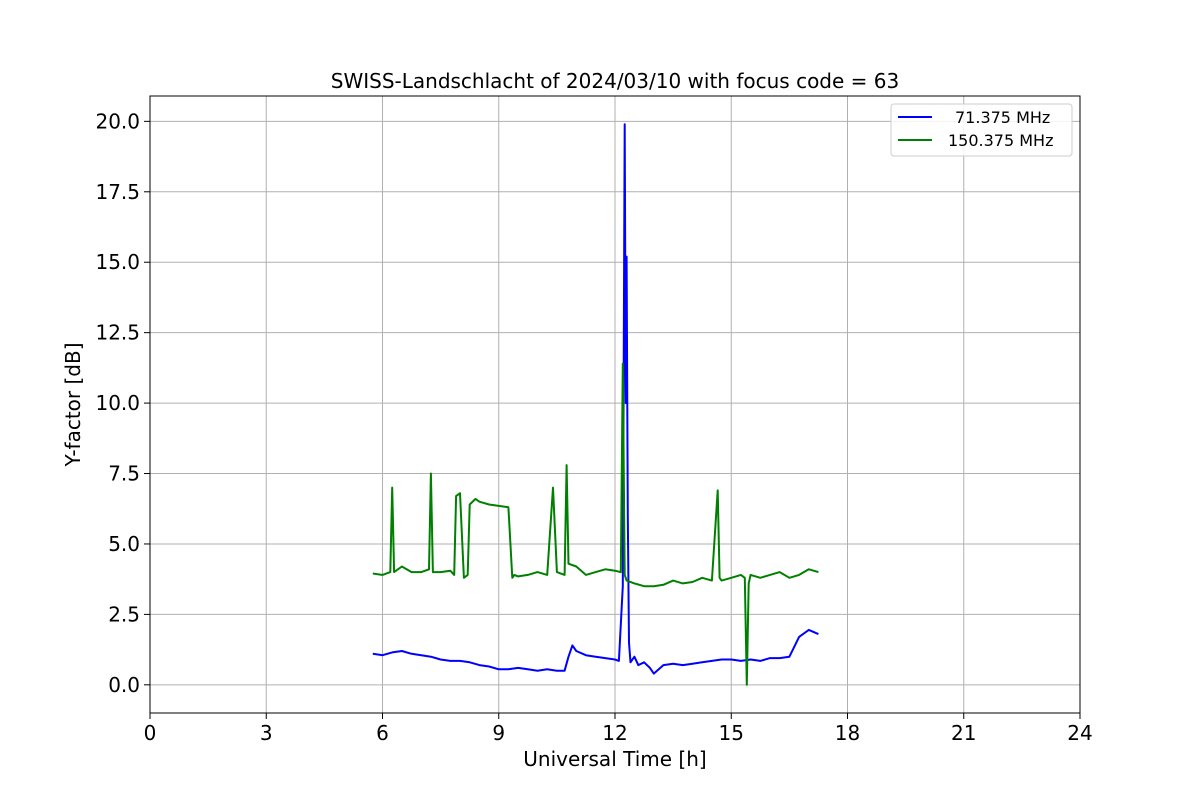 The height and width of the screenshot is (800, 1200). What do you see at coordinates (117, 262) in the screenshot?
I see `y-tick-label: 15.0` at bounding box center [117, 262].